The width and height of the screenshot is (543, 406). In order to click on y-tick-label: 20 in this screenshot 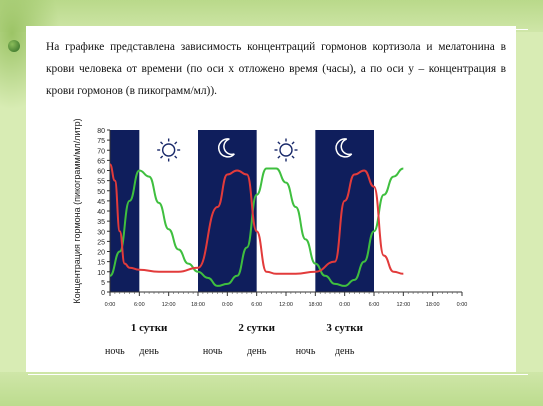, I will do `click(101, 253)`.